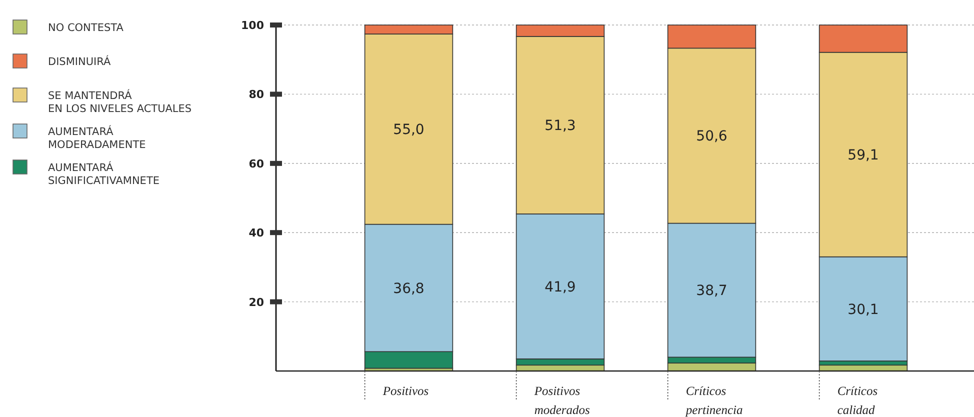 The width and height of the screenshot is (974, 417). Describe the element at coordinates (256, 302) in the screenshot. I see `y-tick-label: 20` at that location.